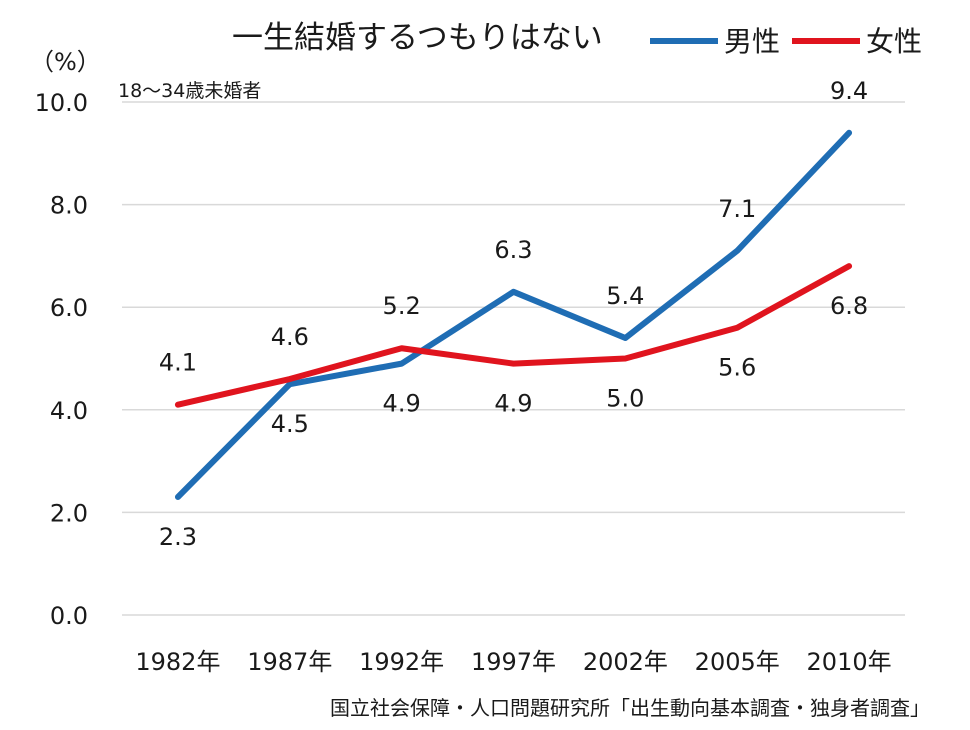 This screenshot has width=970, height=730. I want to click on chart-subtitle: 18～34歳未婚者, so click(189, 91).